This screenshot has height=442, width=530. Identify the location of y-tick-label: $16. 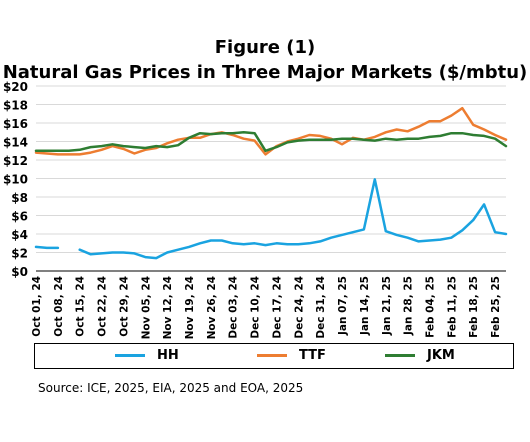
(15, 124).